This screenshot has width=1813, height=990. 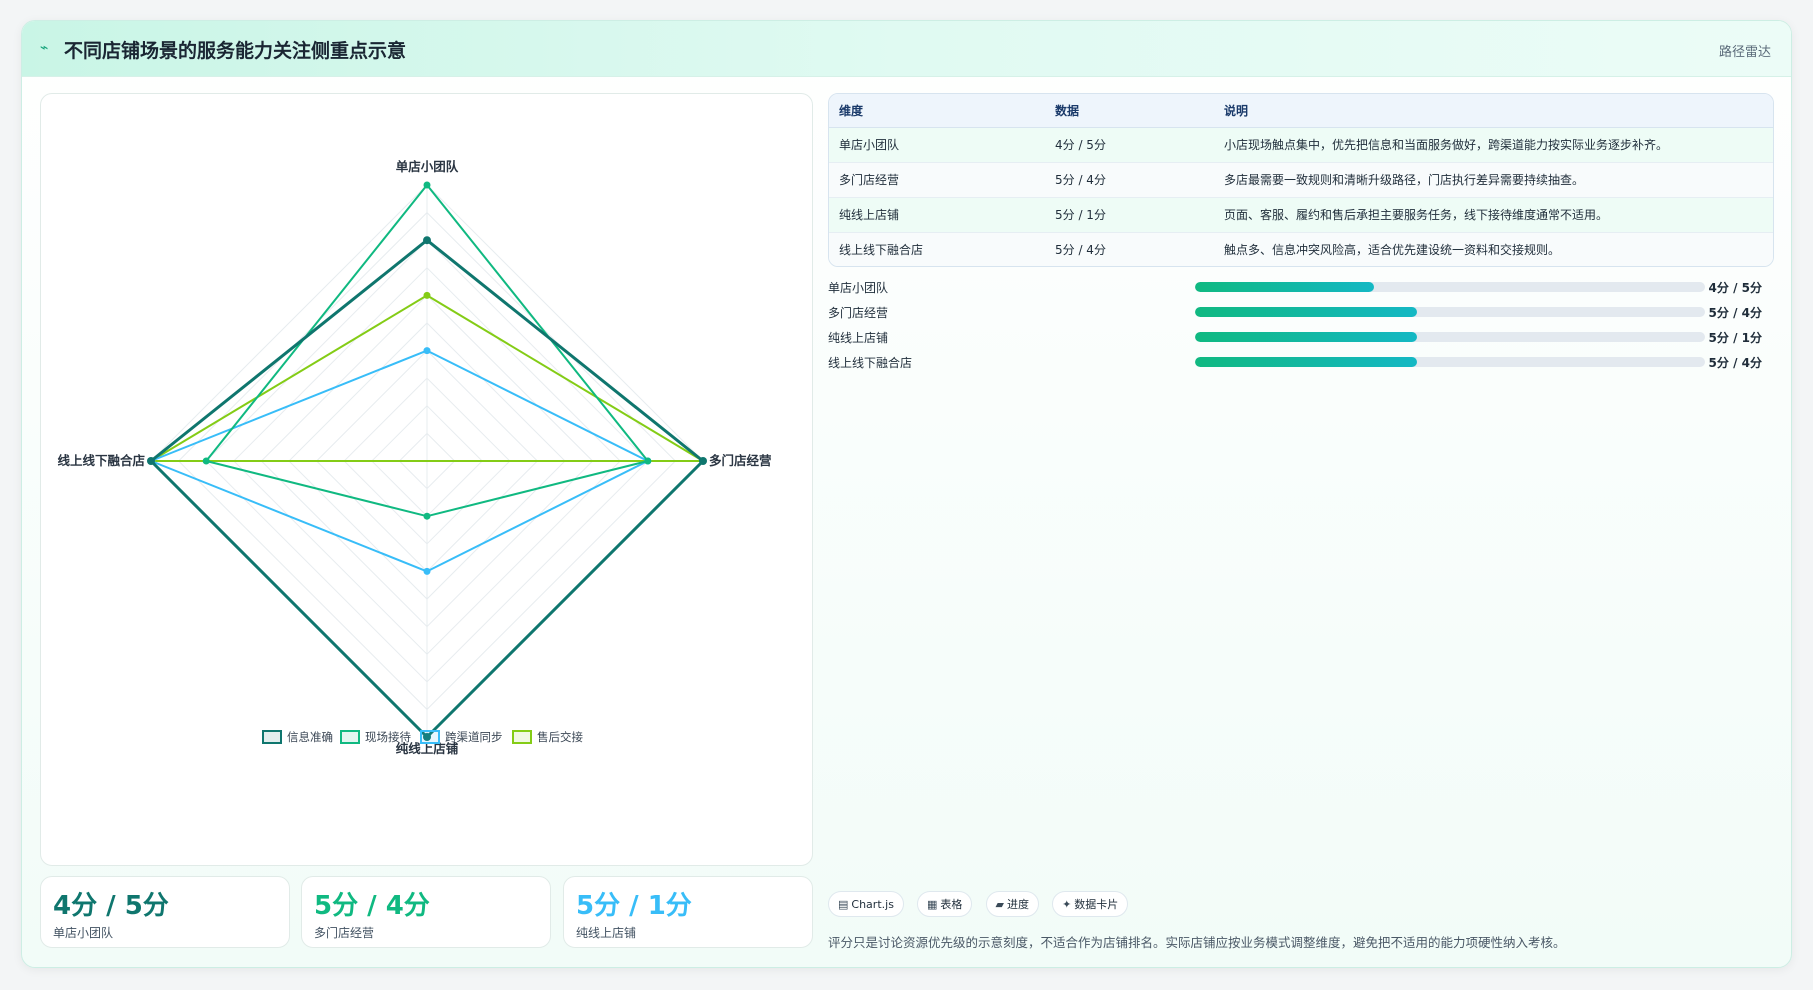 What do you see at coordinates (1129, 215) in the screenshot?
I see `table-cell: 5分 / 1分` at bounding box center [1129, 215].